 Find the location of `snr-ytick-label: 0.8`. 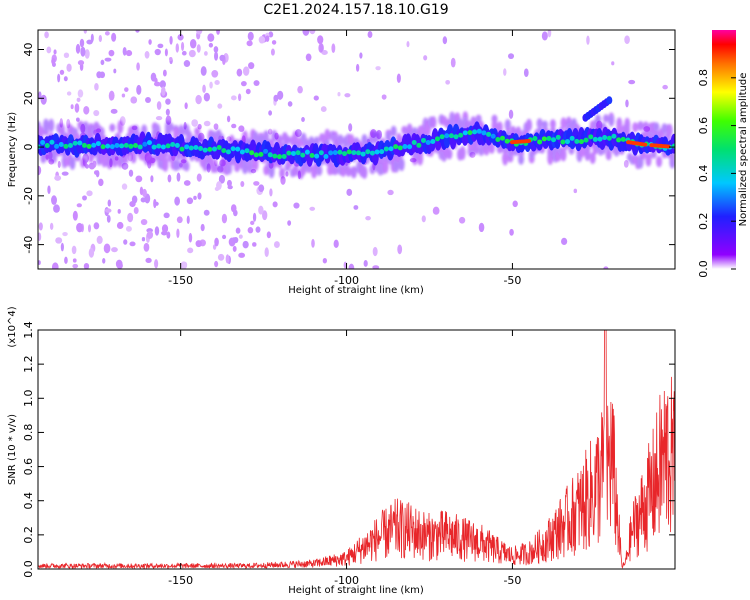

snr-ytick-label: 0.8 is located at coordinates (28, 433).